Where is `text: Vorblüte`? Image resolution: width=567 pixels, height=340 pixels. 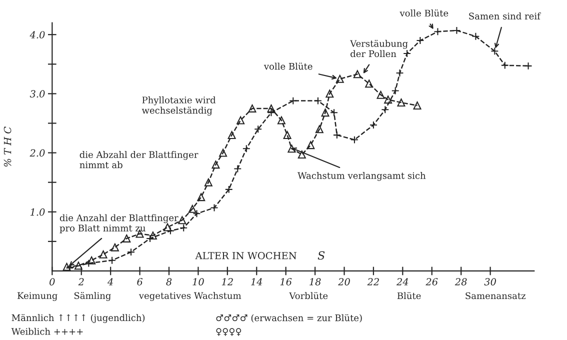 text: Vorblüte is located at coordinates (308, 296).